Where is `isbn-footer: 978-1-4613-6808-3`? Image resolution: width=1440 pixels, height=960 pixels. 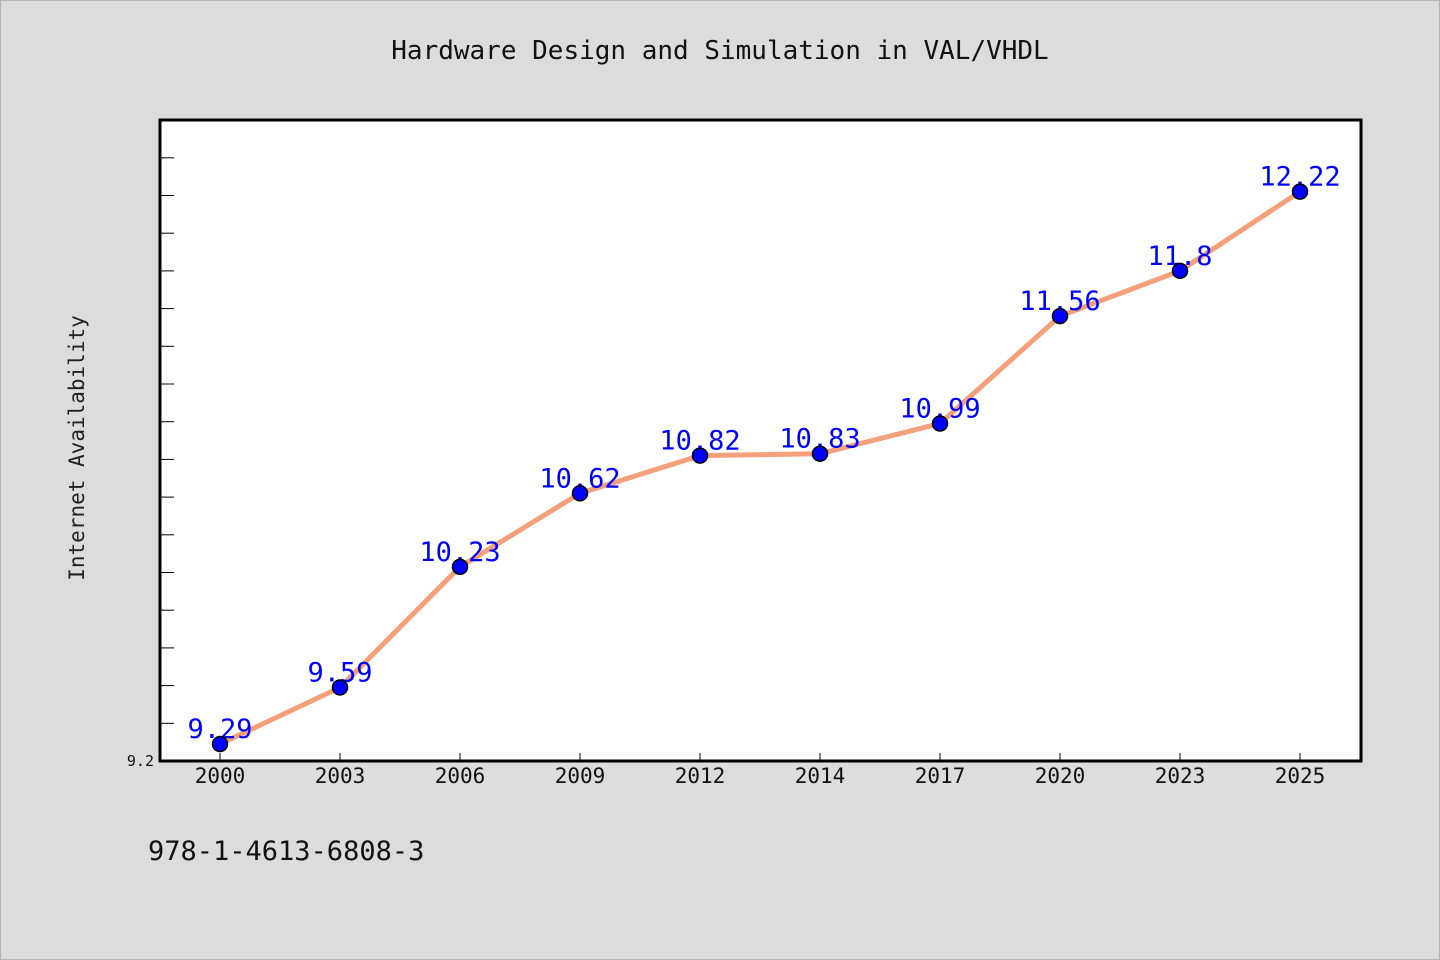
isbn-footer: 978-1-4613-6808-3 is located at coordinates (286, 851).